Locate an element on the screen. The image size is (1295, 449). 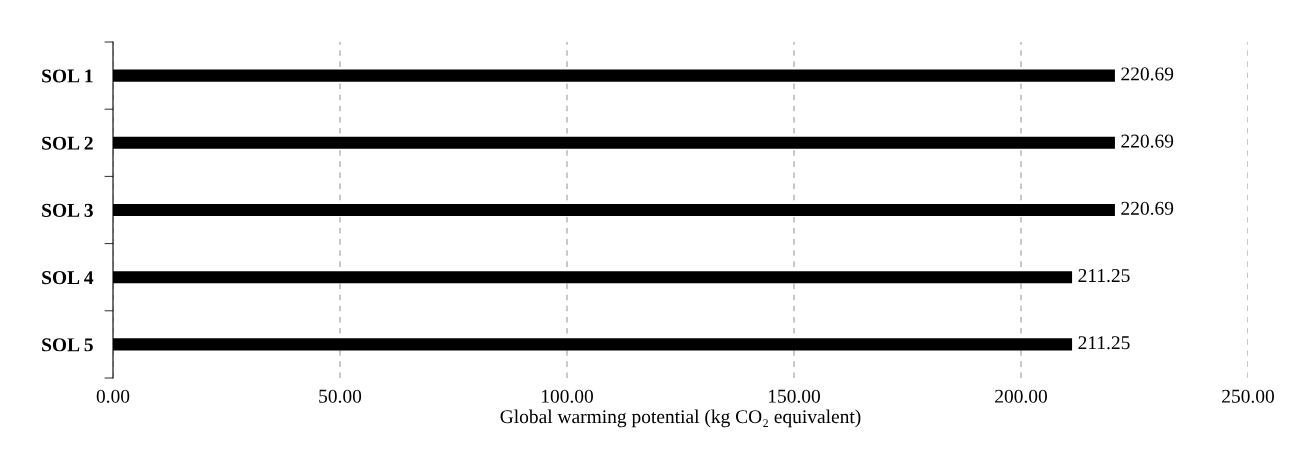
y-tick-label: SOL 3 is located at coordinates (67, 210).